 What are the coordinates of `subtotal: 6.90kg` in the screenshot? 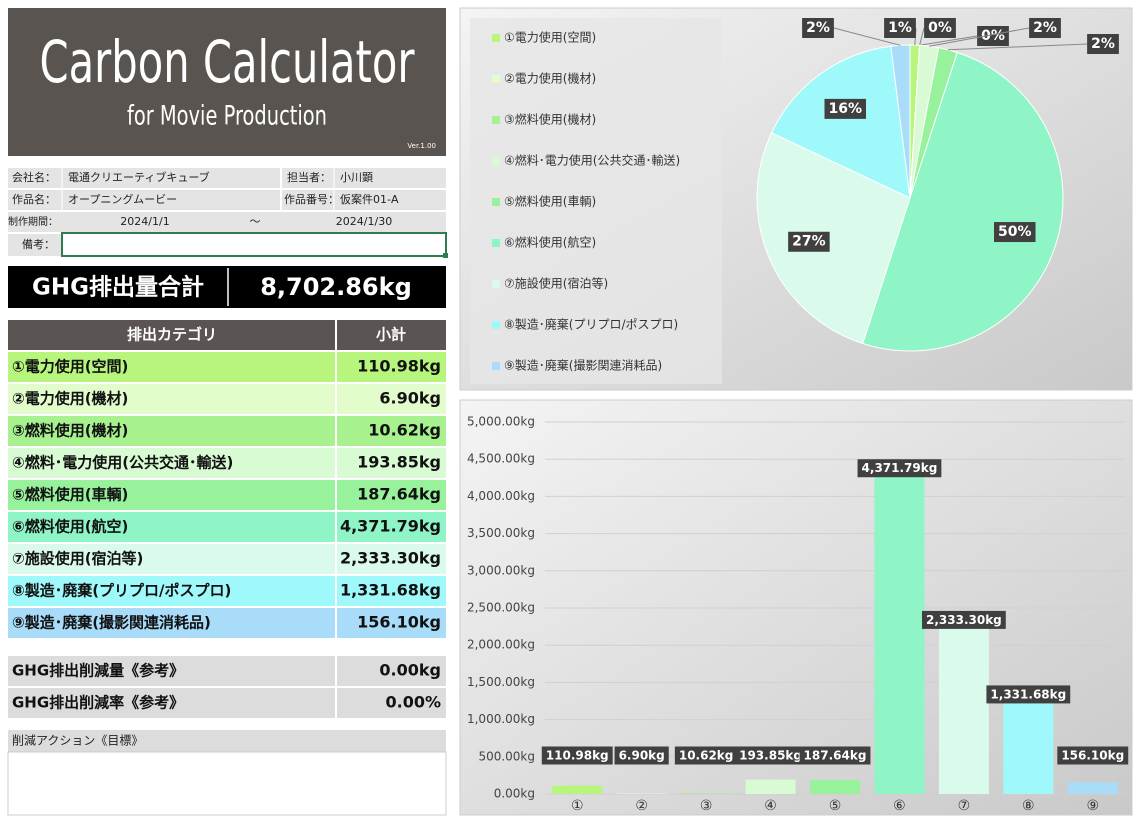 It's located at (410, 398).